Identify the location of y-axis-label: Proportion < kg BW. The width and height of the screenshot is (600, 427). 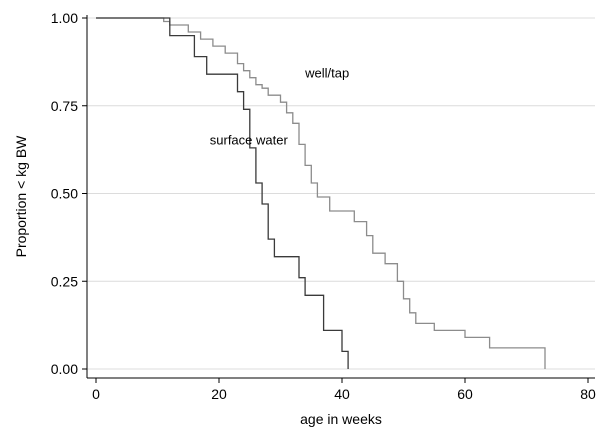
(21, 196).